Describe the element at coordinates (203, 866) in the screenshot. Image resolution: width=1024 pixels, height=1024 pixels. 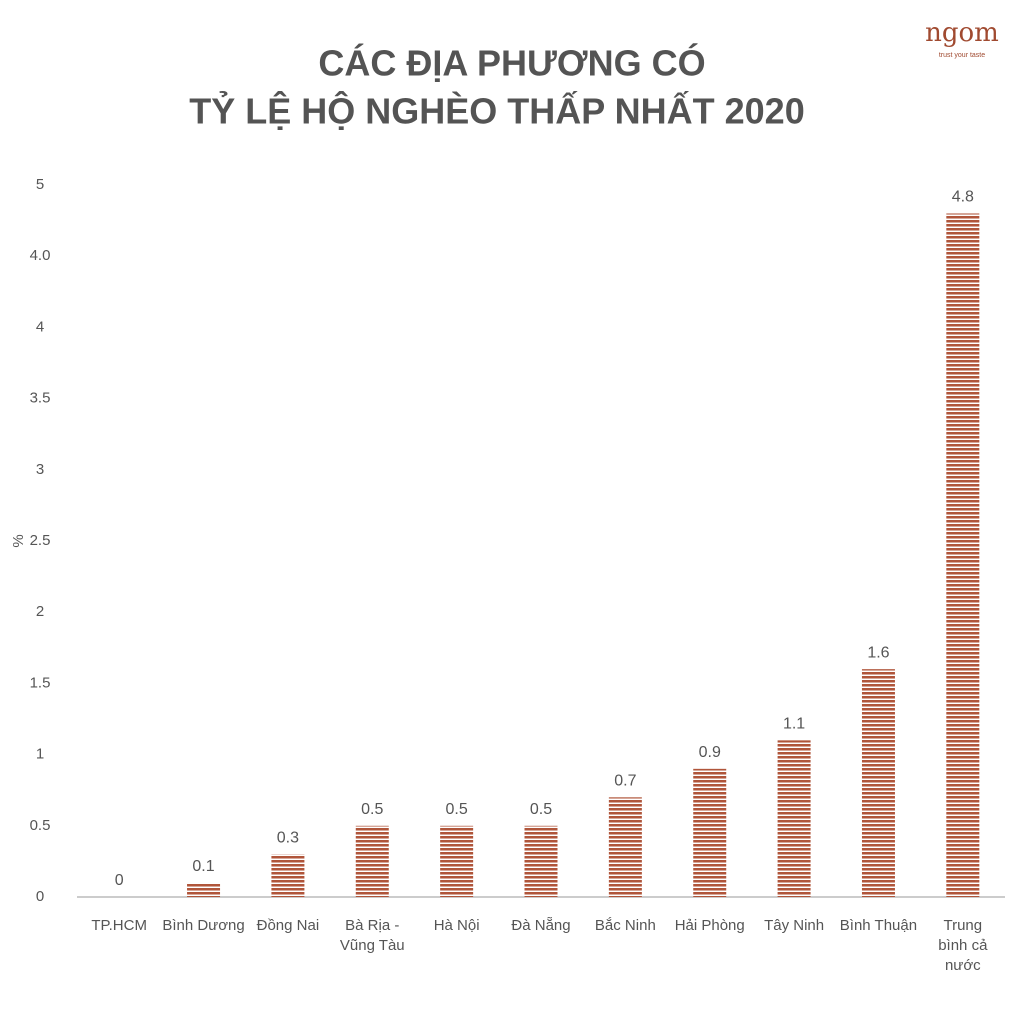
I see `value-label: 0.1` at that location.